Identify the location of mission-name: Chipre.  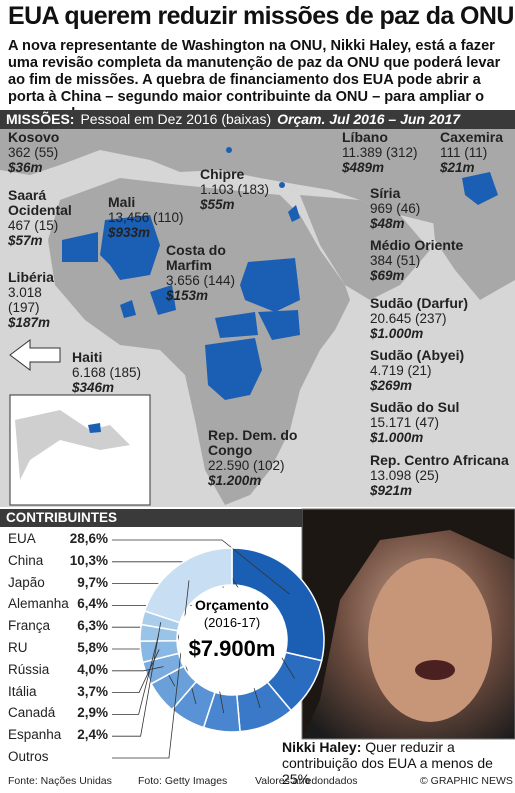
(222, 174).